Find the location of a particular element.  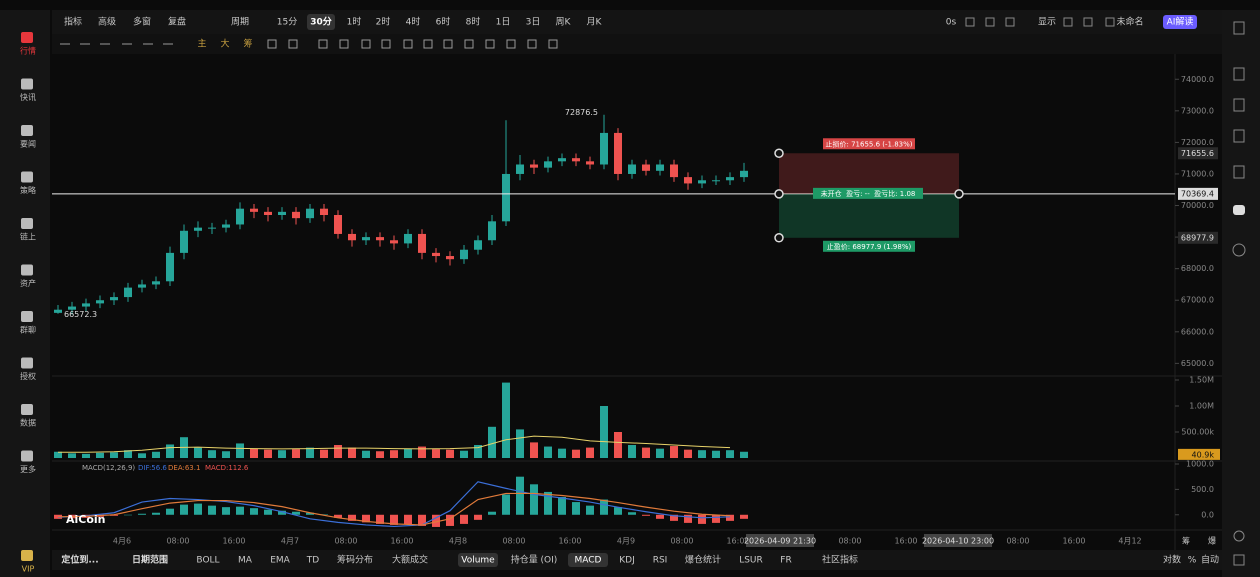

bottom-right: % is located at coordinates (1192, 561).